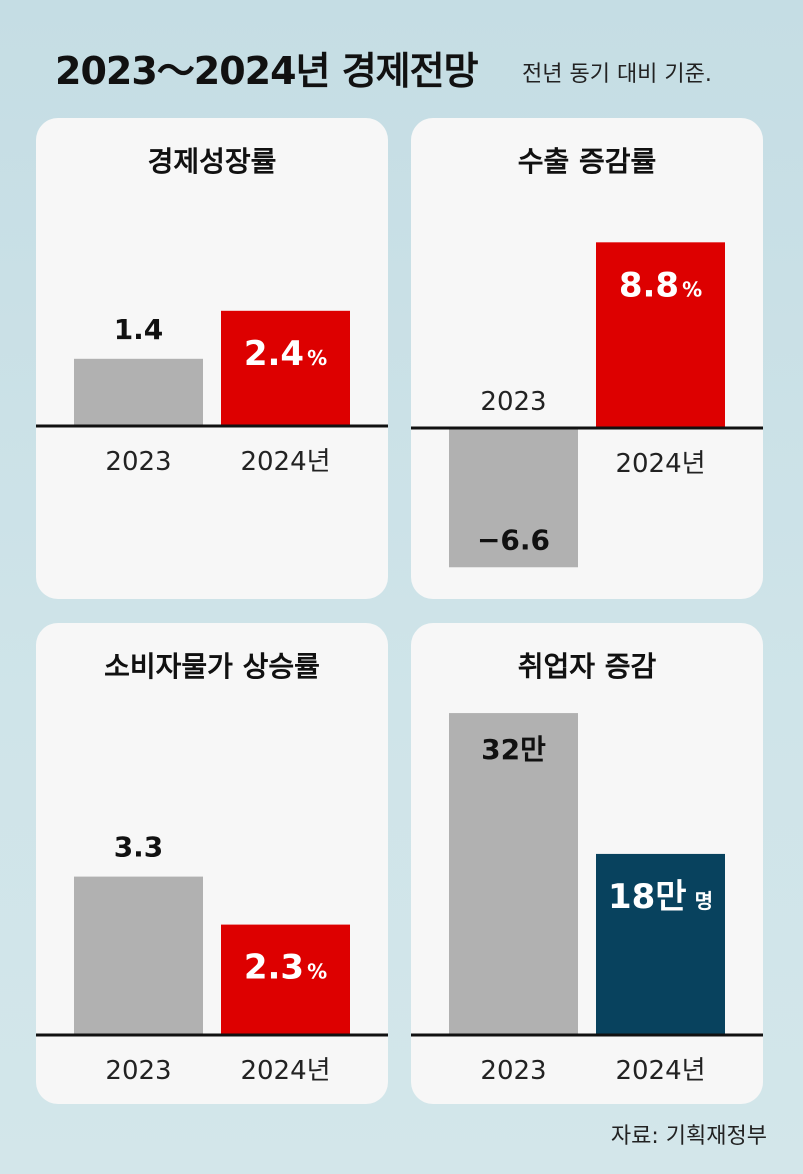 The width and height of the screenshot is (803, 1174). Describe the element at coordinates (587, 666) in the screenshot. I see `panel-title: 취업자 증감` at that location.